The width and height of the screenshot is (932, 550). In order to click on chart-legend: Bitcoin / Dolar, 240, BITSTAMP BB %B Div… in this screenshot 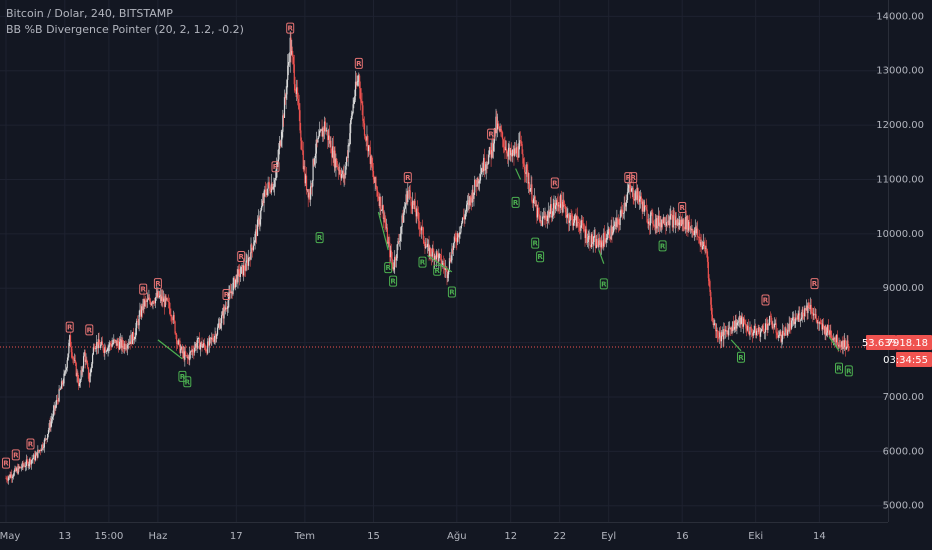, I will do `click(125, 22)`.